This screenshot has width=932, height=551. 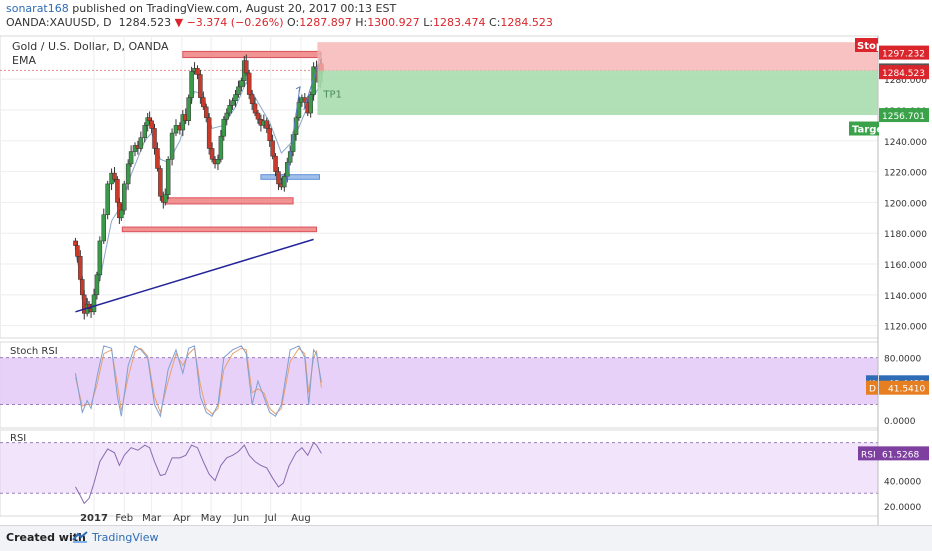 I want to click on close-label: C:, so click(x=495, y=22).